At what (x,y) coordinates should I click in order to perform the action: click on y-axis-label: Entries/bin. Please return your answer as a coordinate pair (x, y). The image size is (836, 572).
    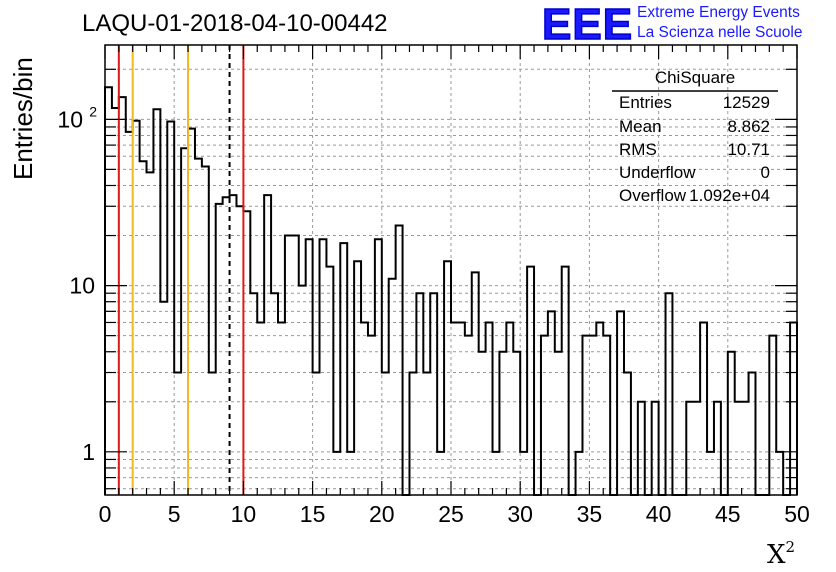
    Looking at the image, I should click on (23, 118).